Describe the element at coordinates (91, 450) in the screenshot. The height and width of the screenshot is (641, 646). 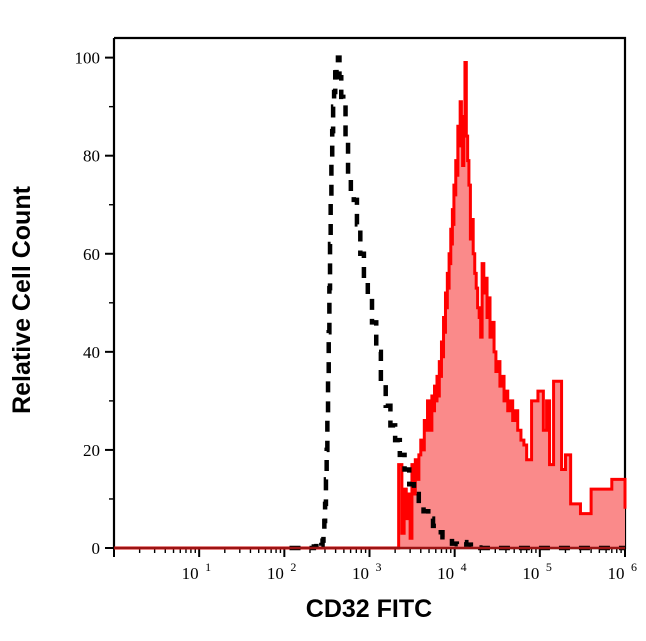
I see `y-tick-label: 20` at that location.